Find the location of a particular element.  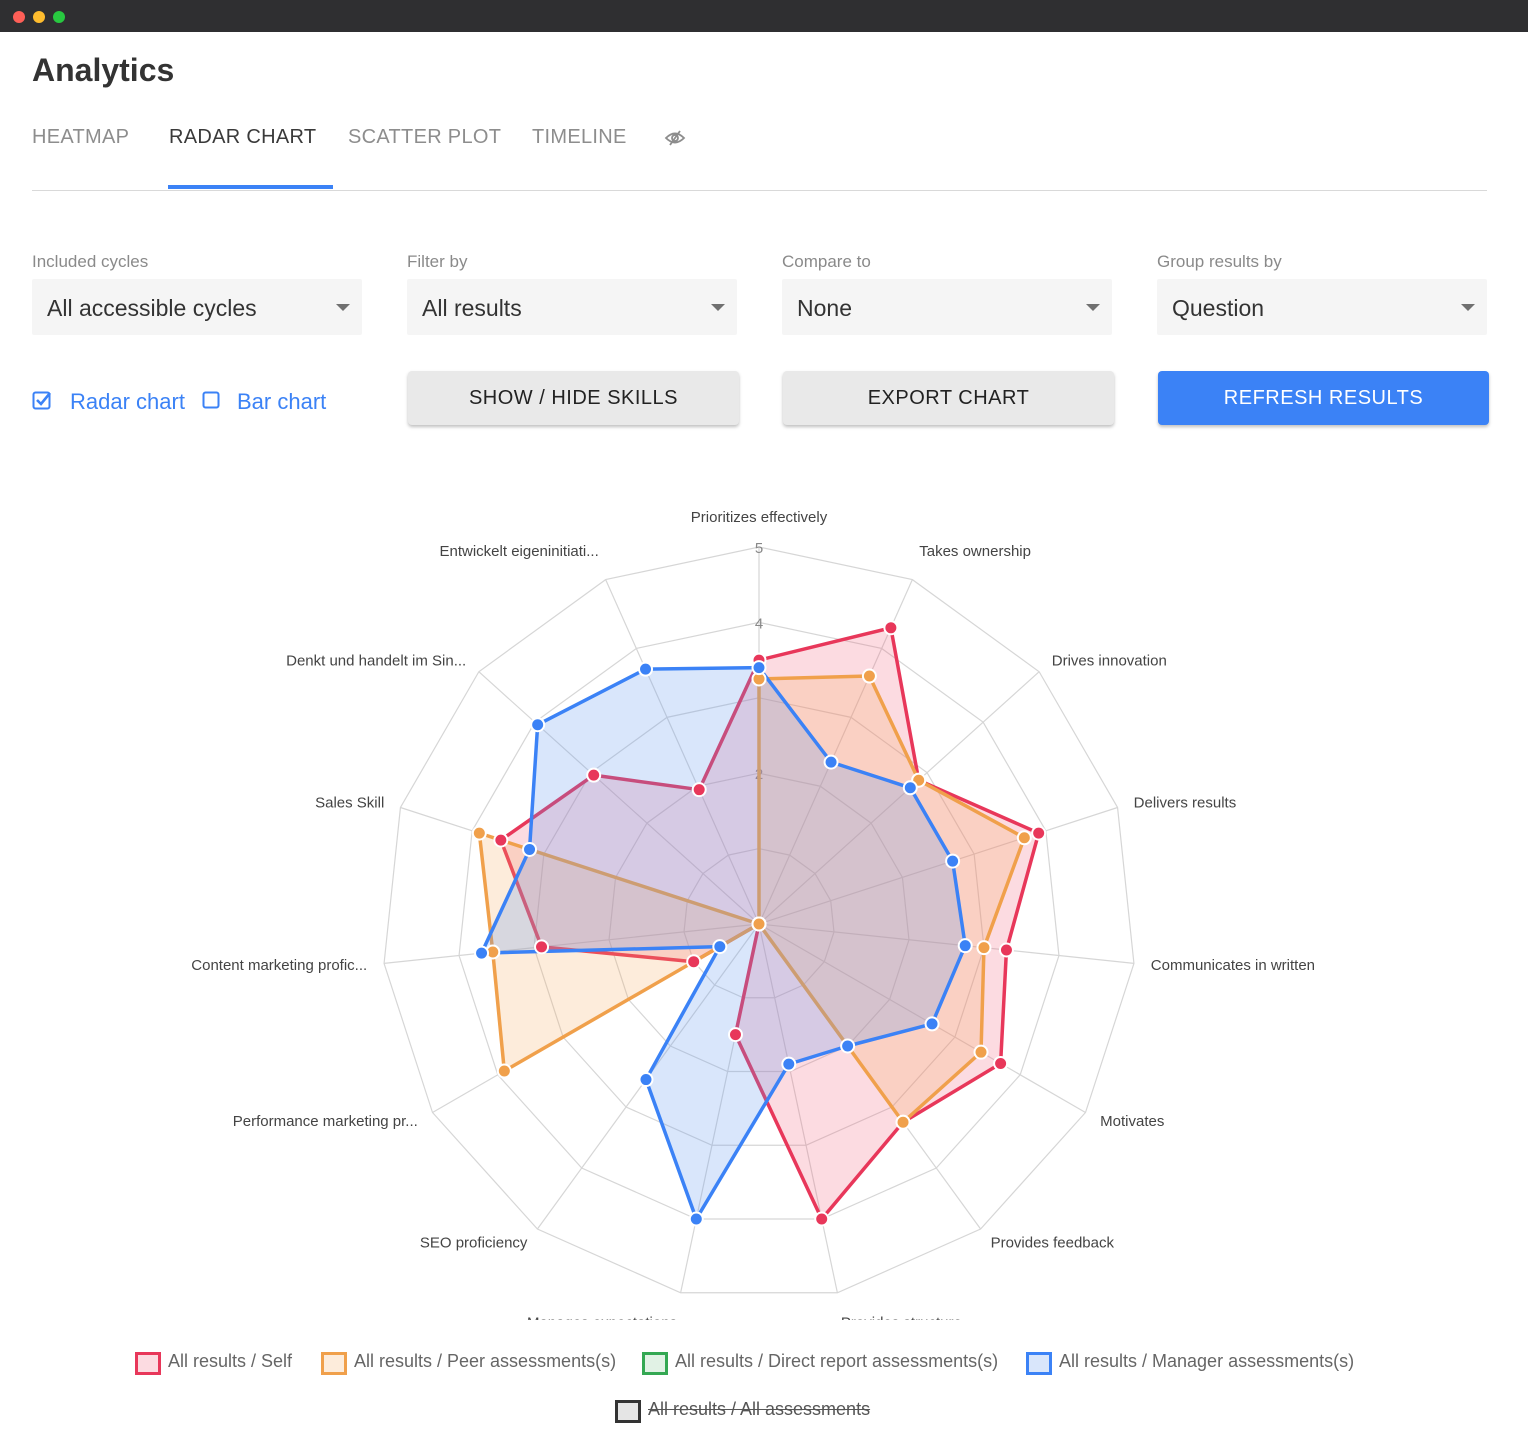

legend-label: All results / Self is located at coordinates (230, 1361).